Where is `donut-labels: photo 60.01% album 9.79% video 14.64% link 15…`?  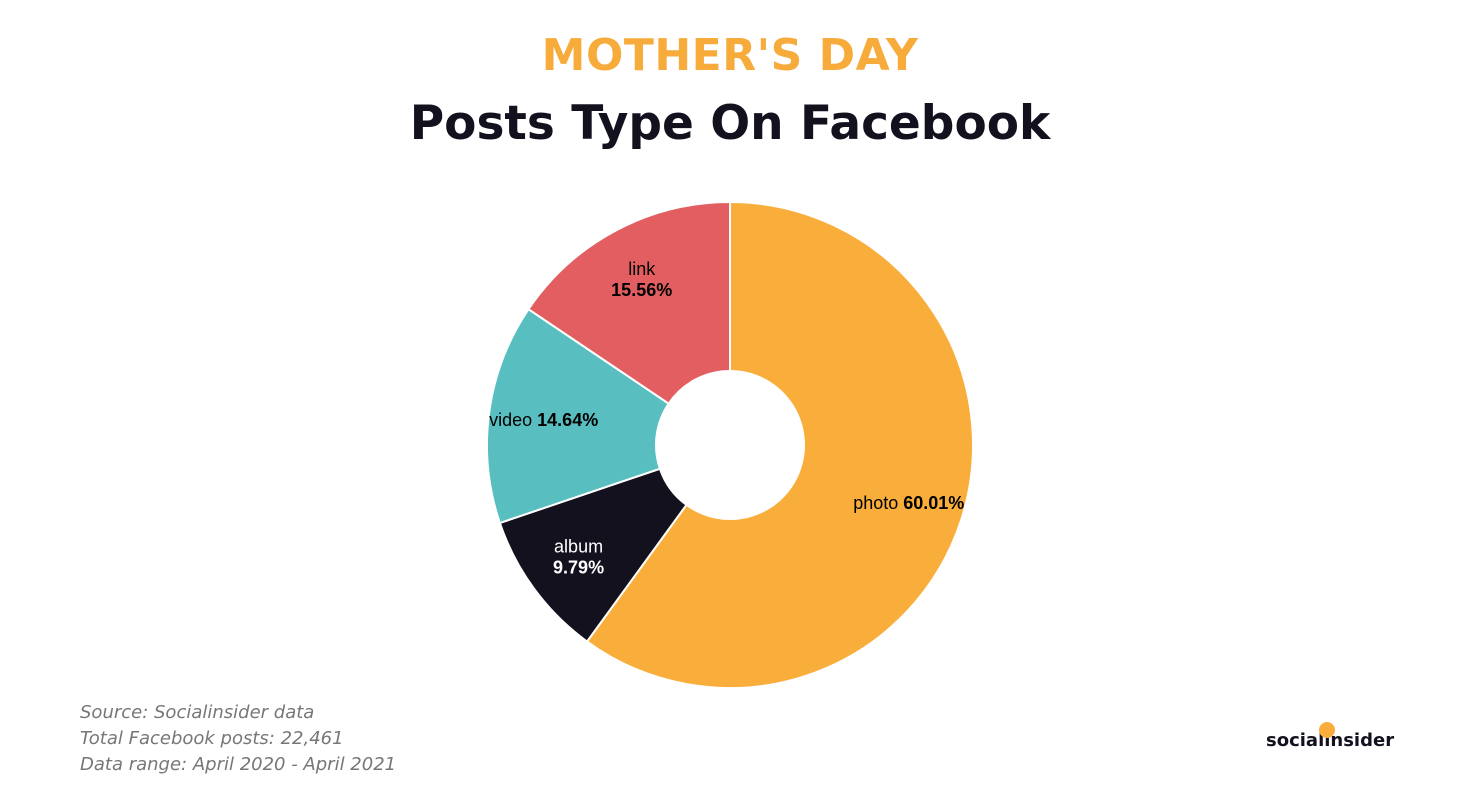 donut-labels: photo 60.01% album 9.79% video 14.64% link 15… is located at coordinates (726, 418).